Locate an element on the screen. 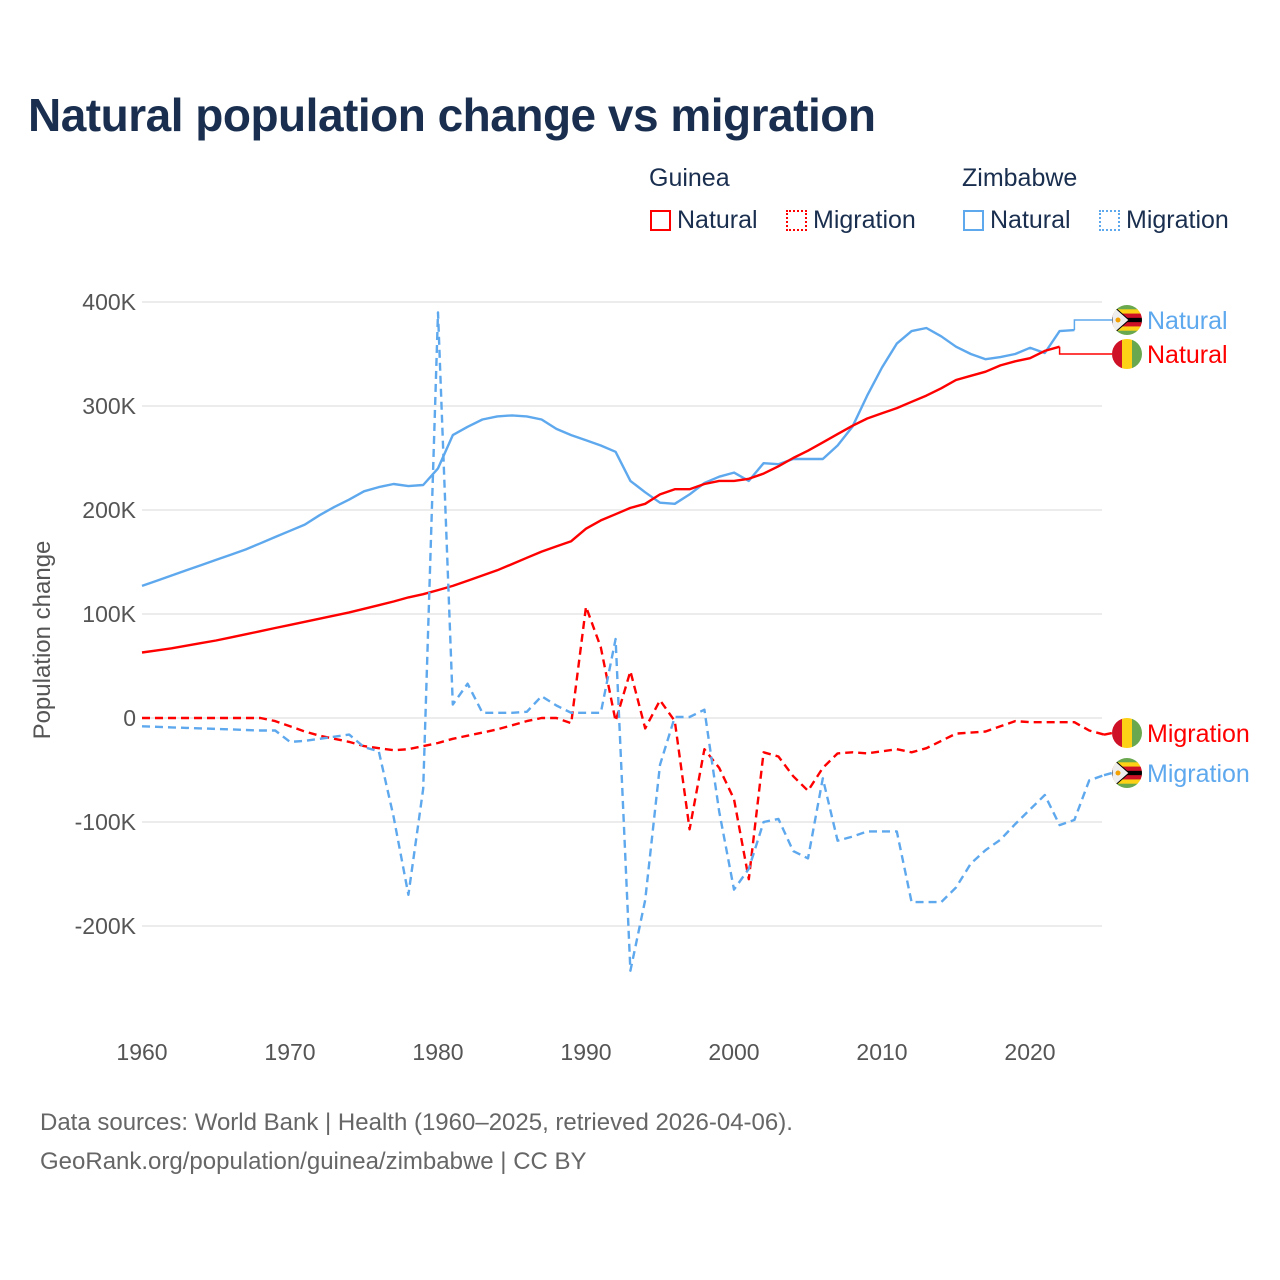 This screenshot has height=1280, width=1280. legend-group-zimbabwe: Zimbabwe is located at coordinates (1020, 178).